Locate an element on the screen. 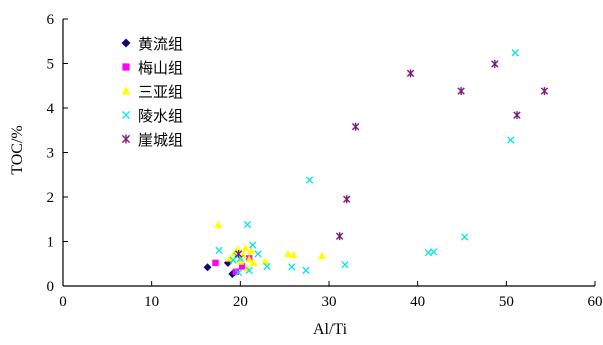 The height and width of the screenshot is (345, 603). legend-label: 崖城组 is located at coordinates (160, 140).